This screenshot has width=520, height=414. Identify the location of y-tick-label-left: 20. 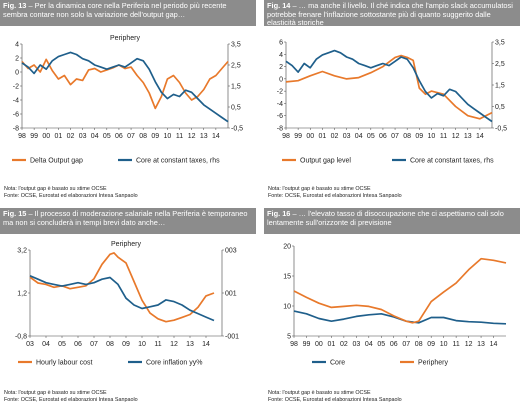
(287, 247).